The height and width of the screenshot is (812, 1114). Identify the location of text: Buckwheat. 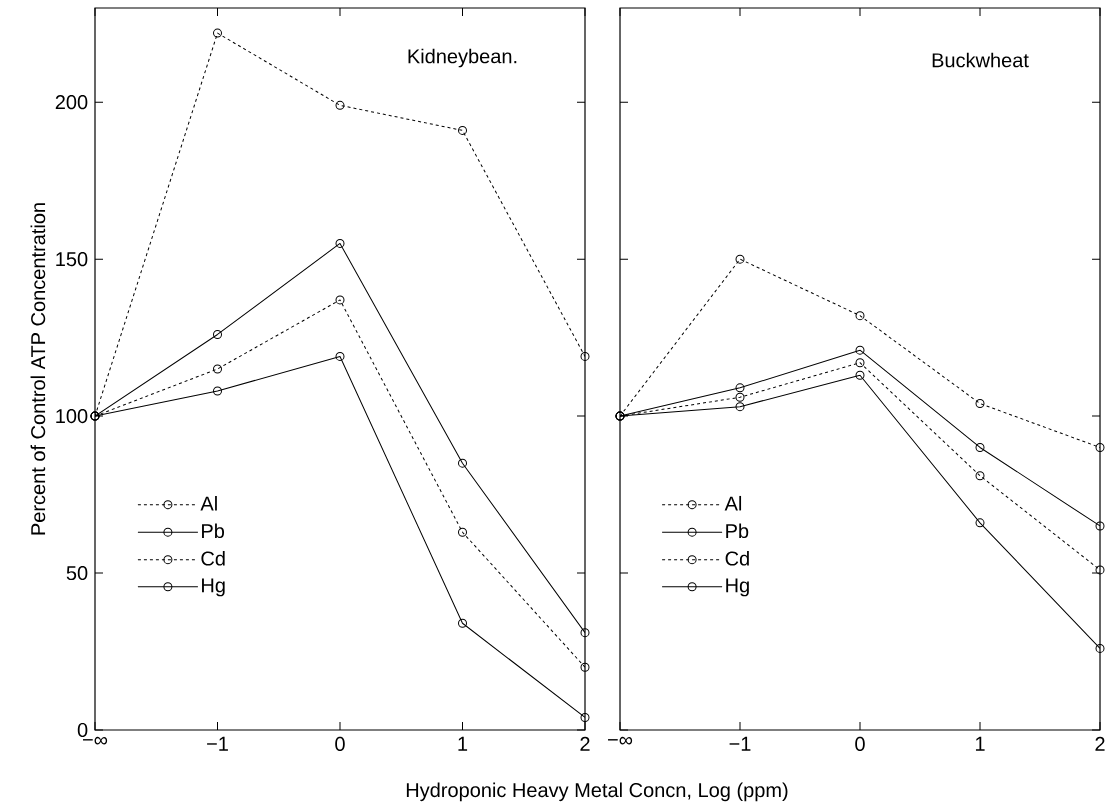
(980, 60).